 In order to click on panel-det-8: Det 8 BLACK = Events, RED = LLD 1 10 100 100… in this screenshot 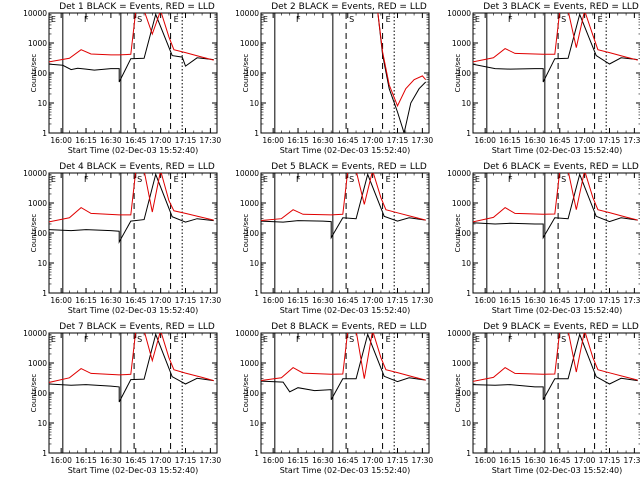, I will do `click(334, 398)`.